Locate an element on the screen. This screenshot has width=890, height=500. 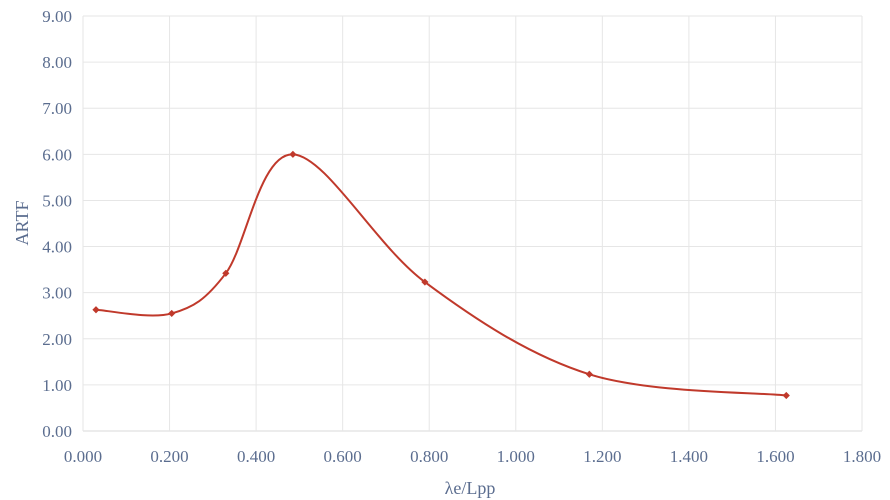
y-tick-label: 7.00 is located at coordinates (57, 108).